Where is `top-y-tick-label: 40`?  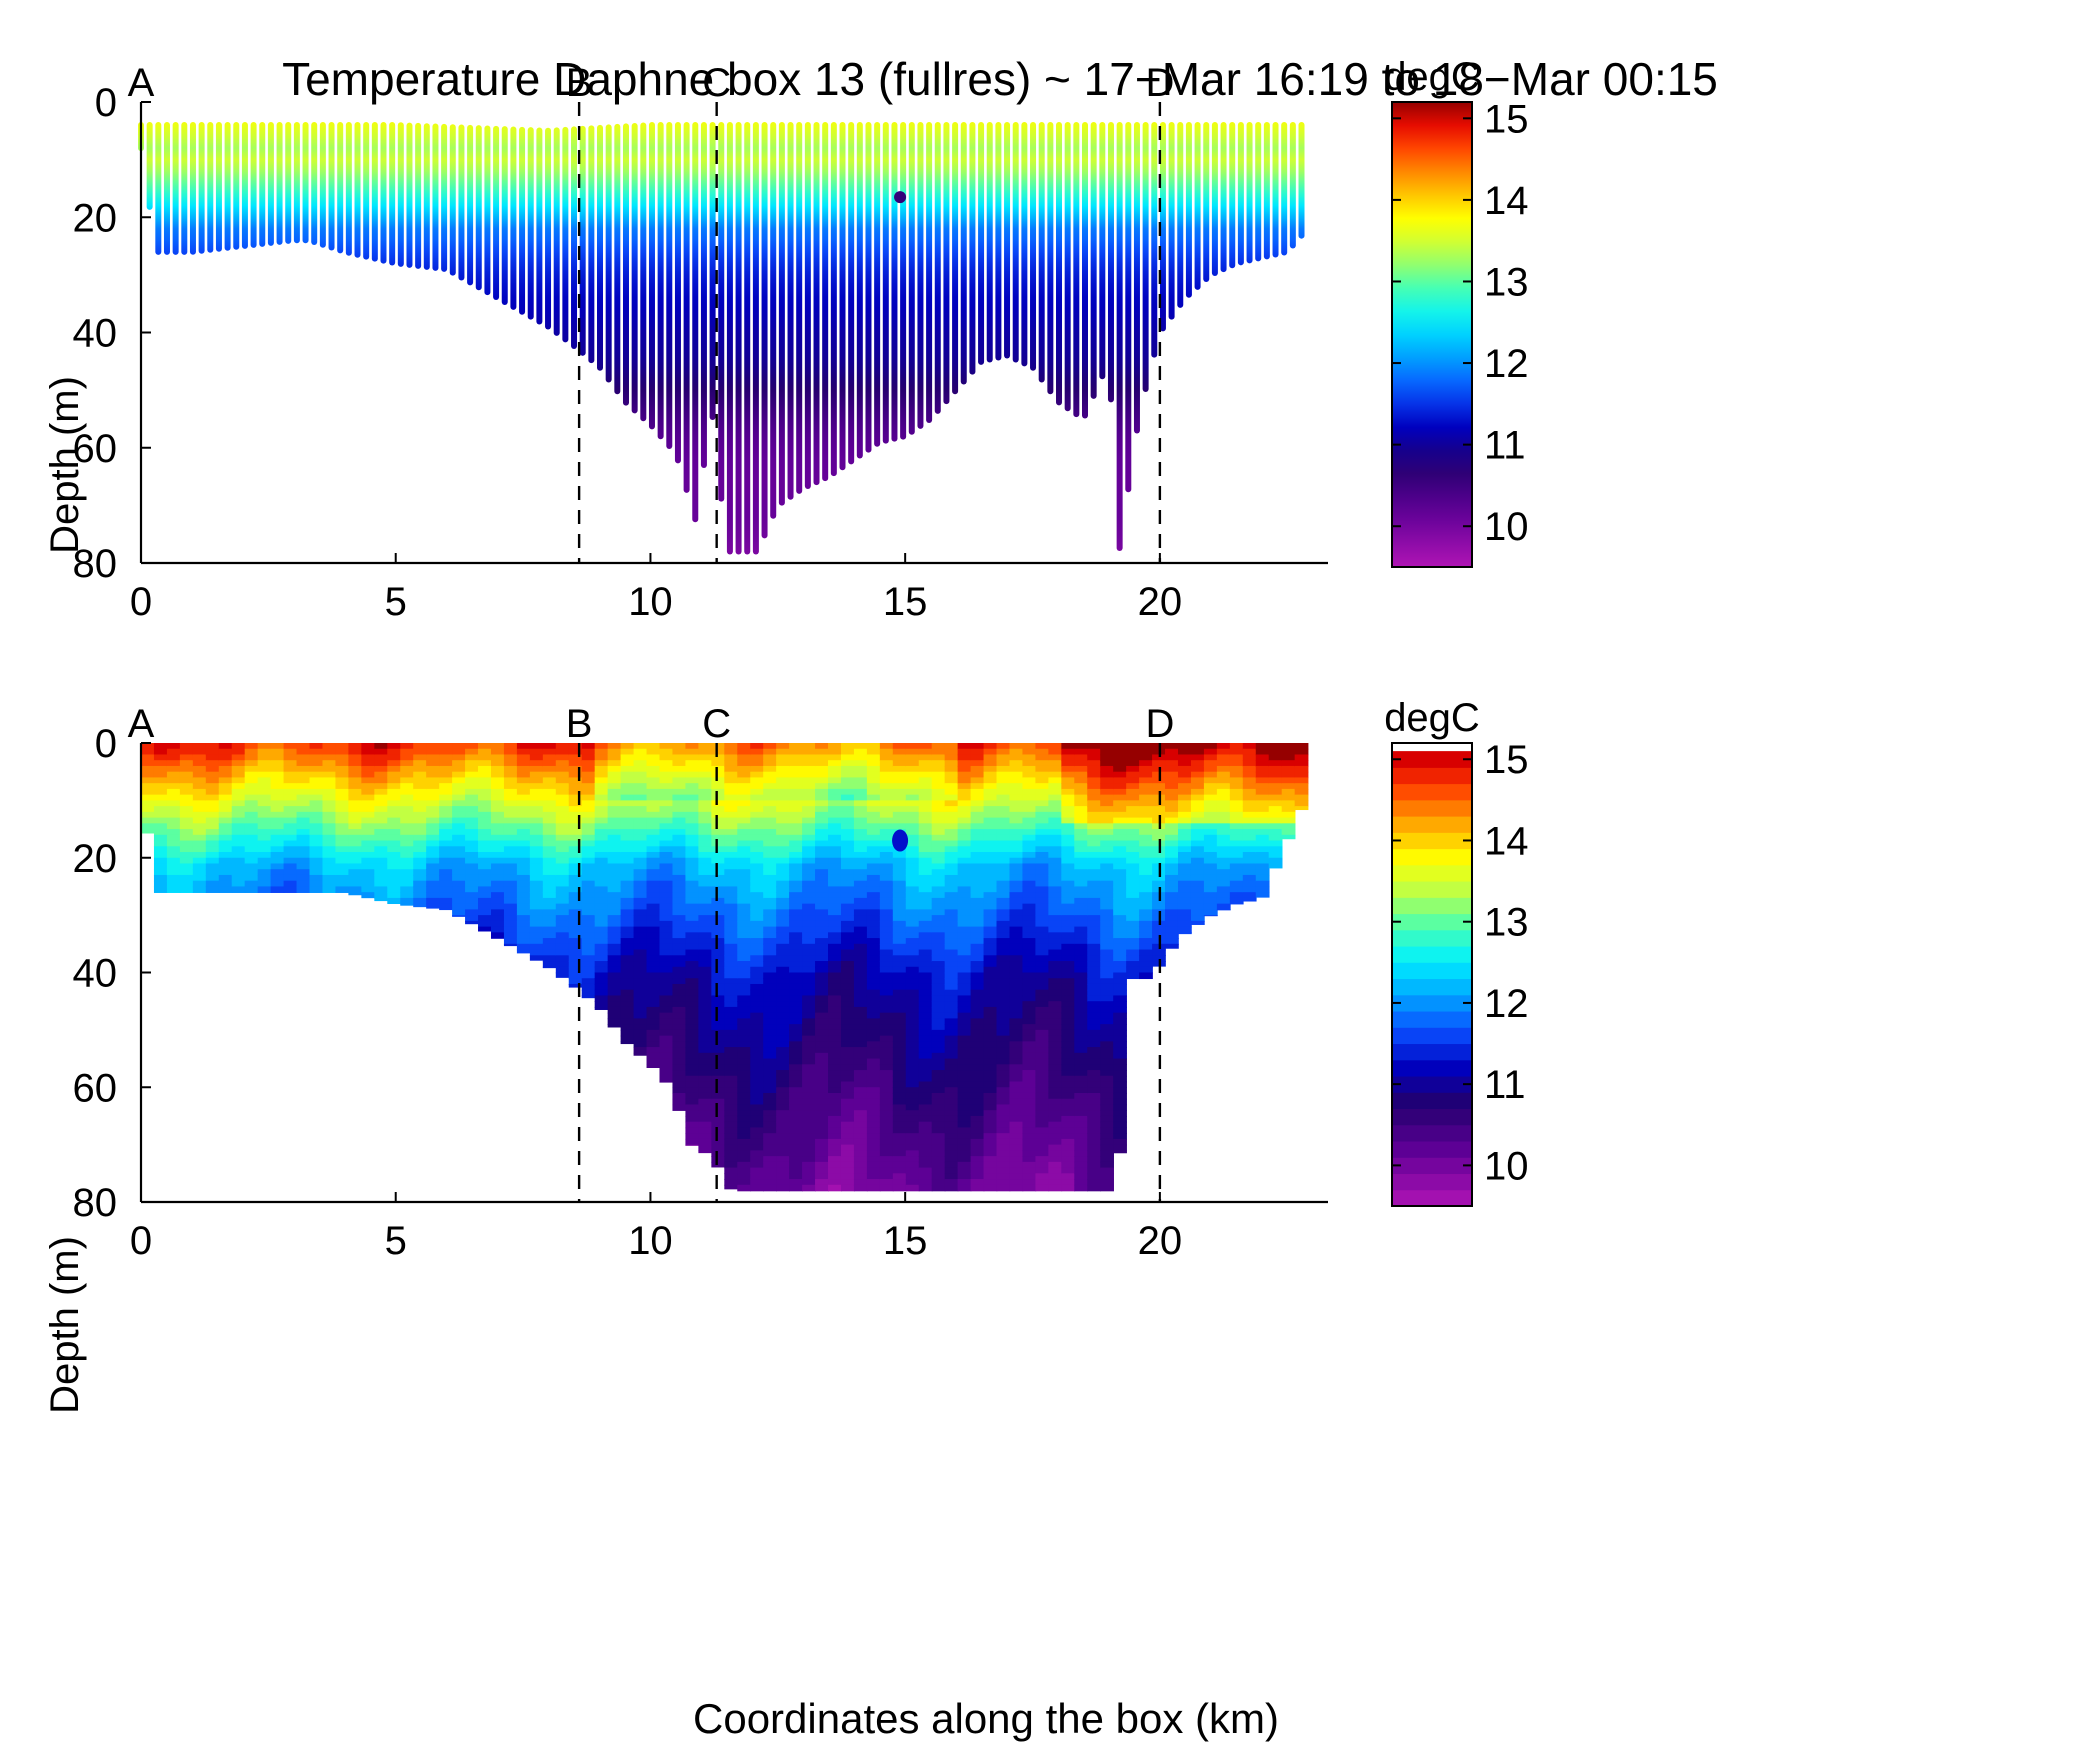
top-y-tick-label: 40 is located at coordinates (95, 334).